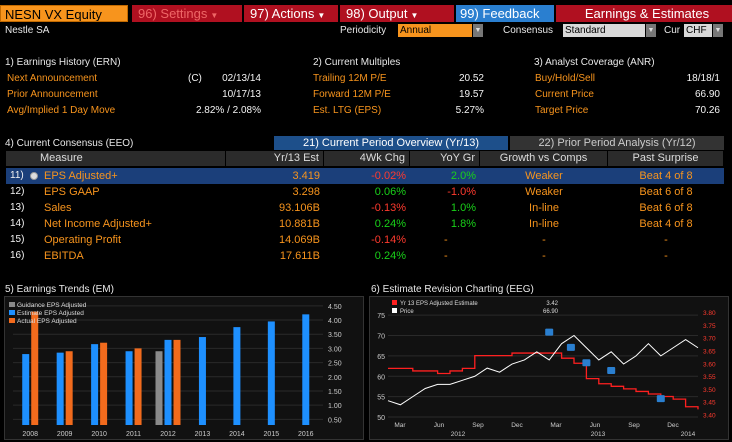 The image size is (732, 442). I want to click on y-left-tick-label: 50, so click(381, 418).